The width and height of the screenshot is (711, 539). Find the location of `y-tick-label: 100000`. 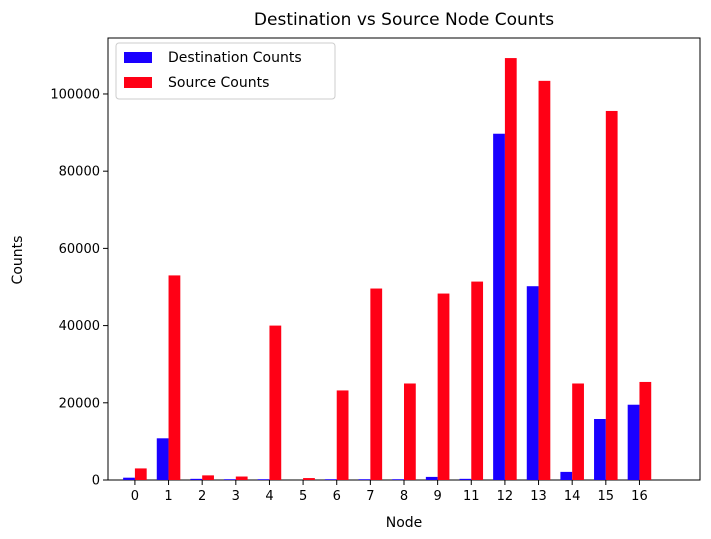

y-tick-label: 100000 is located at coordinates (75, 94).